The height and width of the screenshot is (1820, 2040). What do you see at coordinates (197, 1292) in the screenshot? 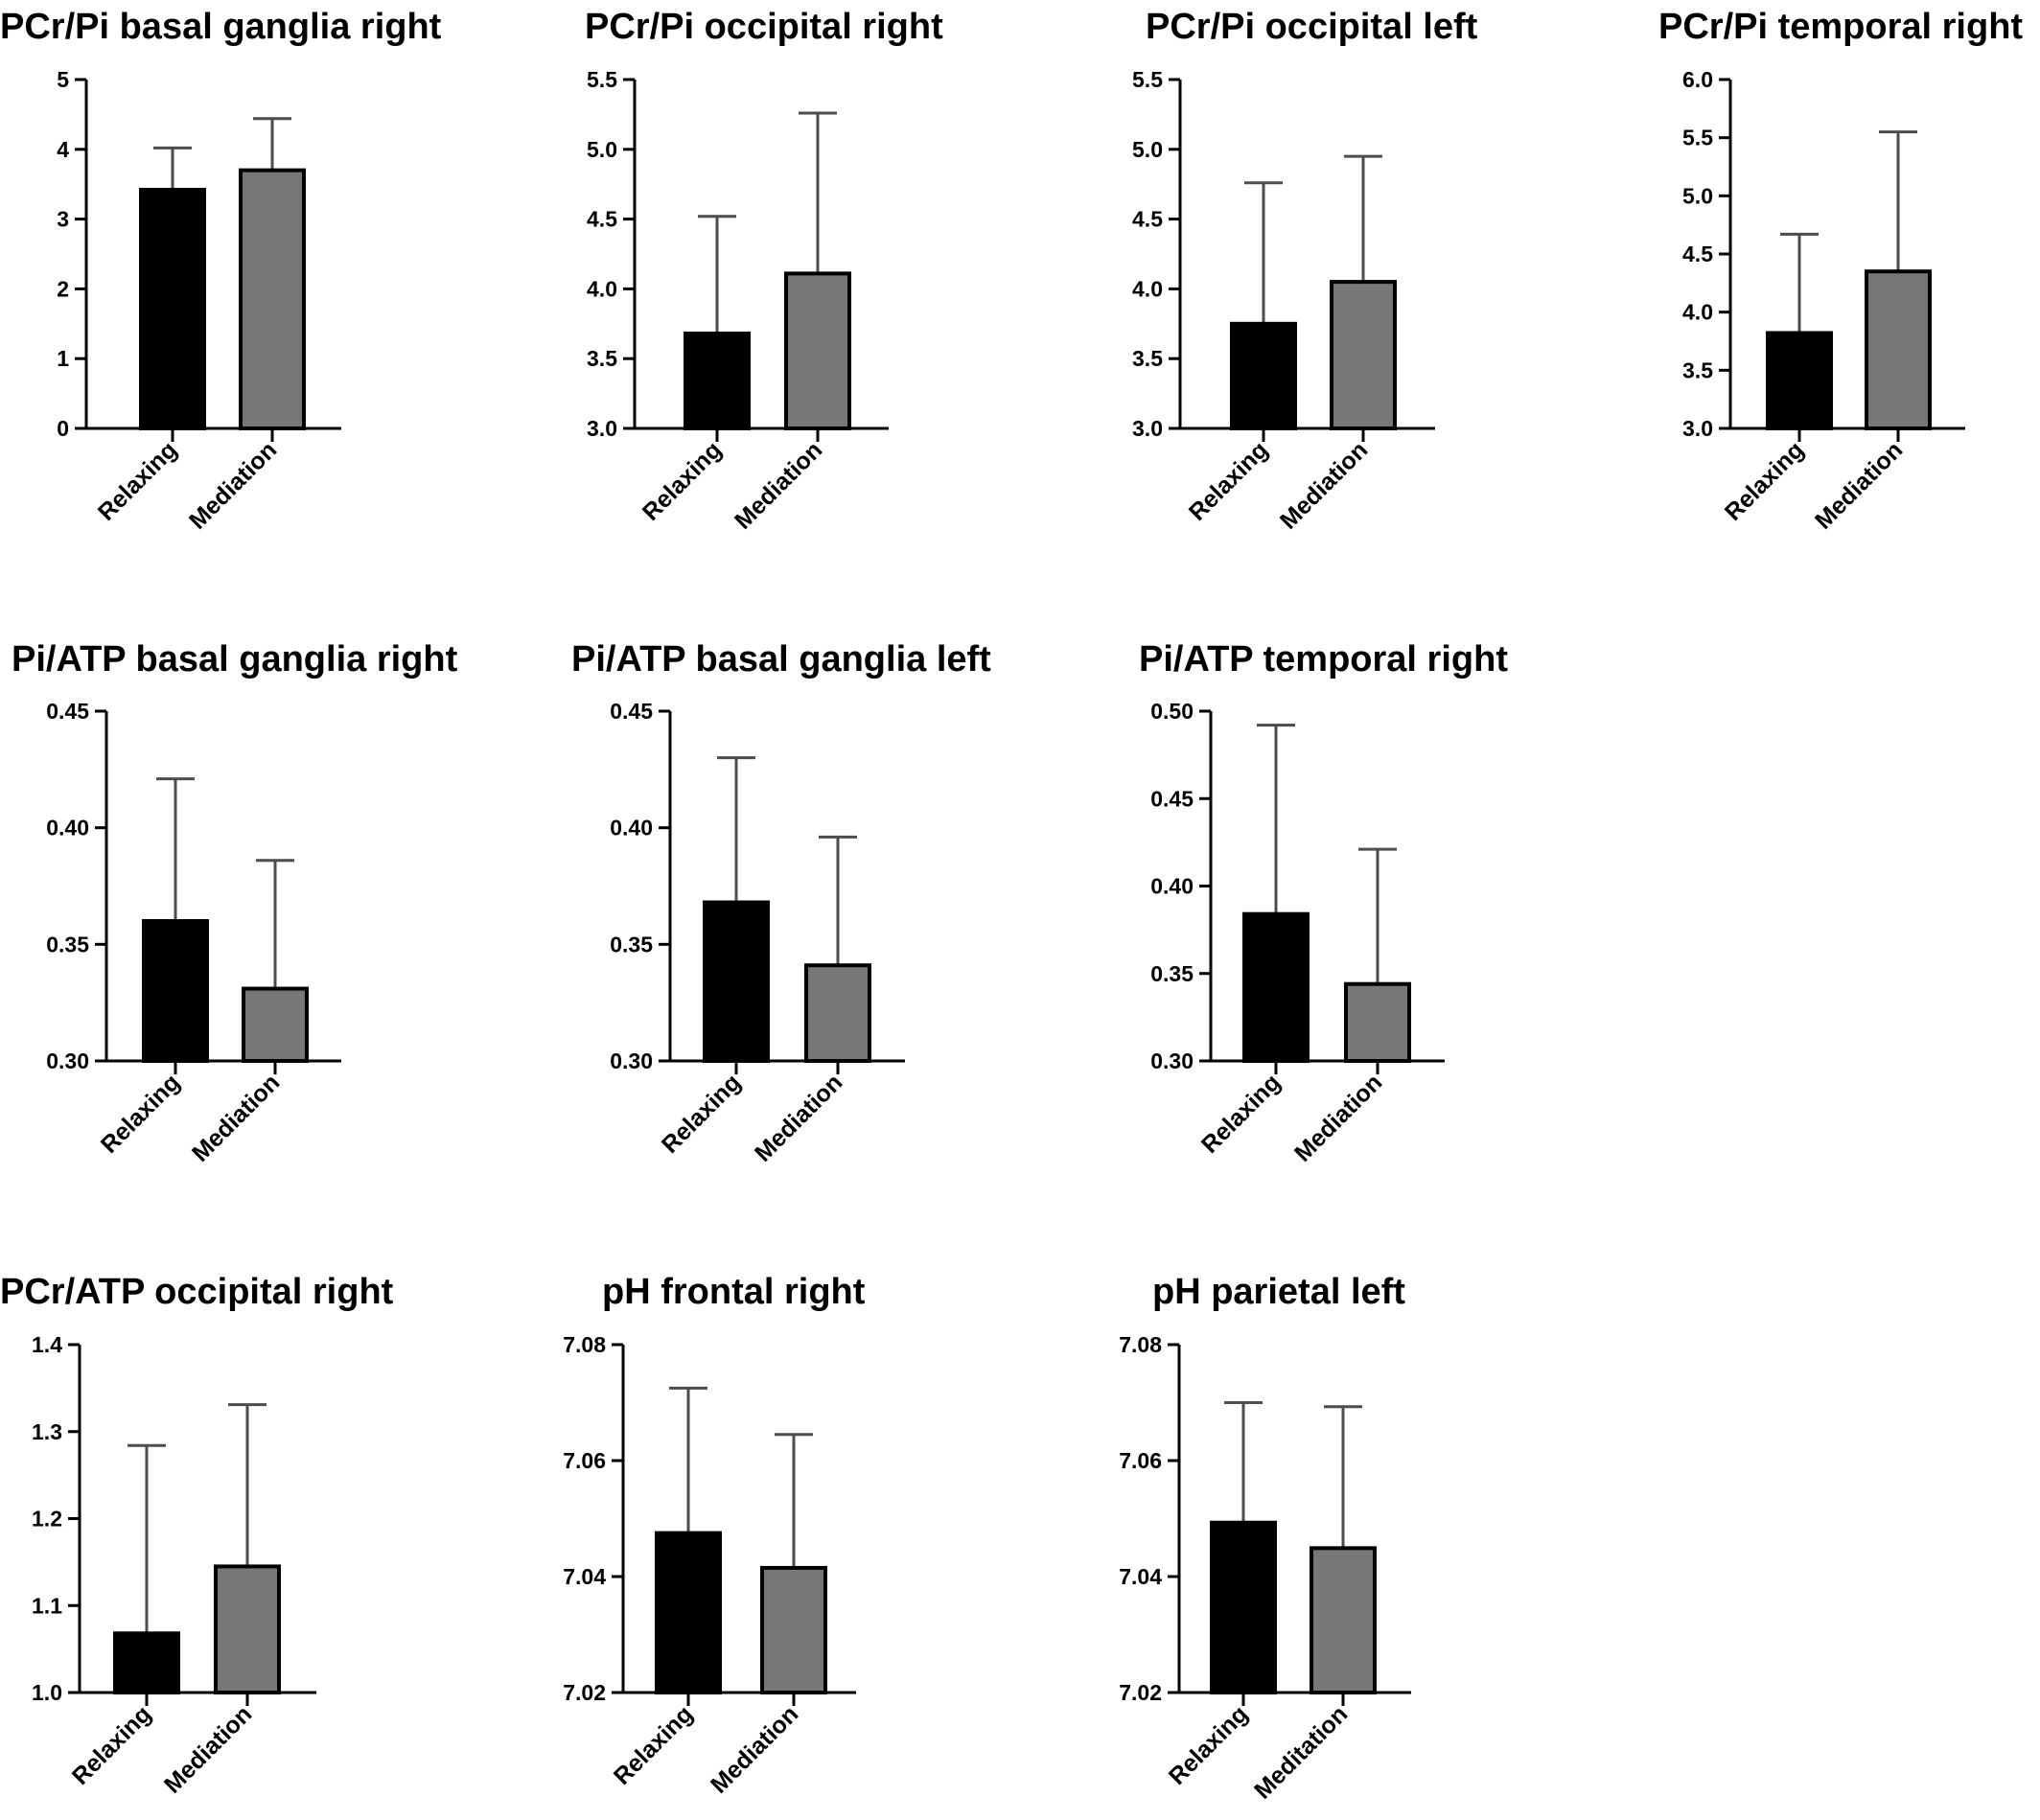
I see `chart-title: PCr/ATP occipital right` at bounding box center [197, 1292].